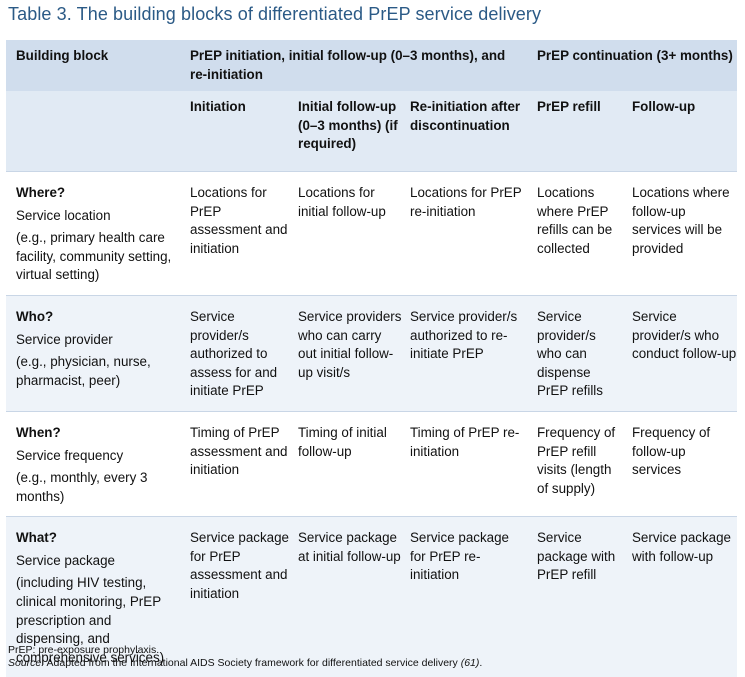  I want to click on header-prep-refill: PrEP refill, so click(573, 131).